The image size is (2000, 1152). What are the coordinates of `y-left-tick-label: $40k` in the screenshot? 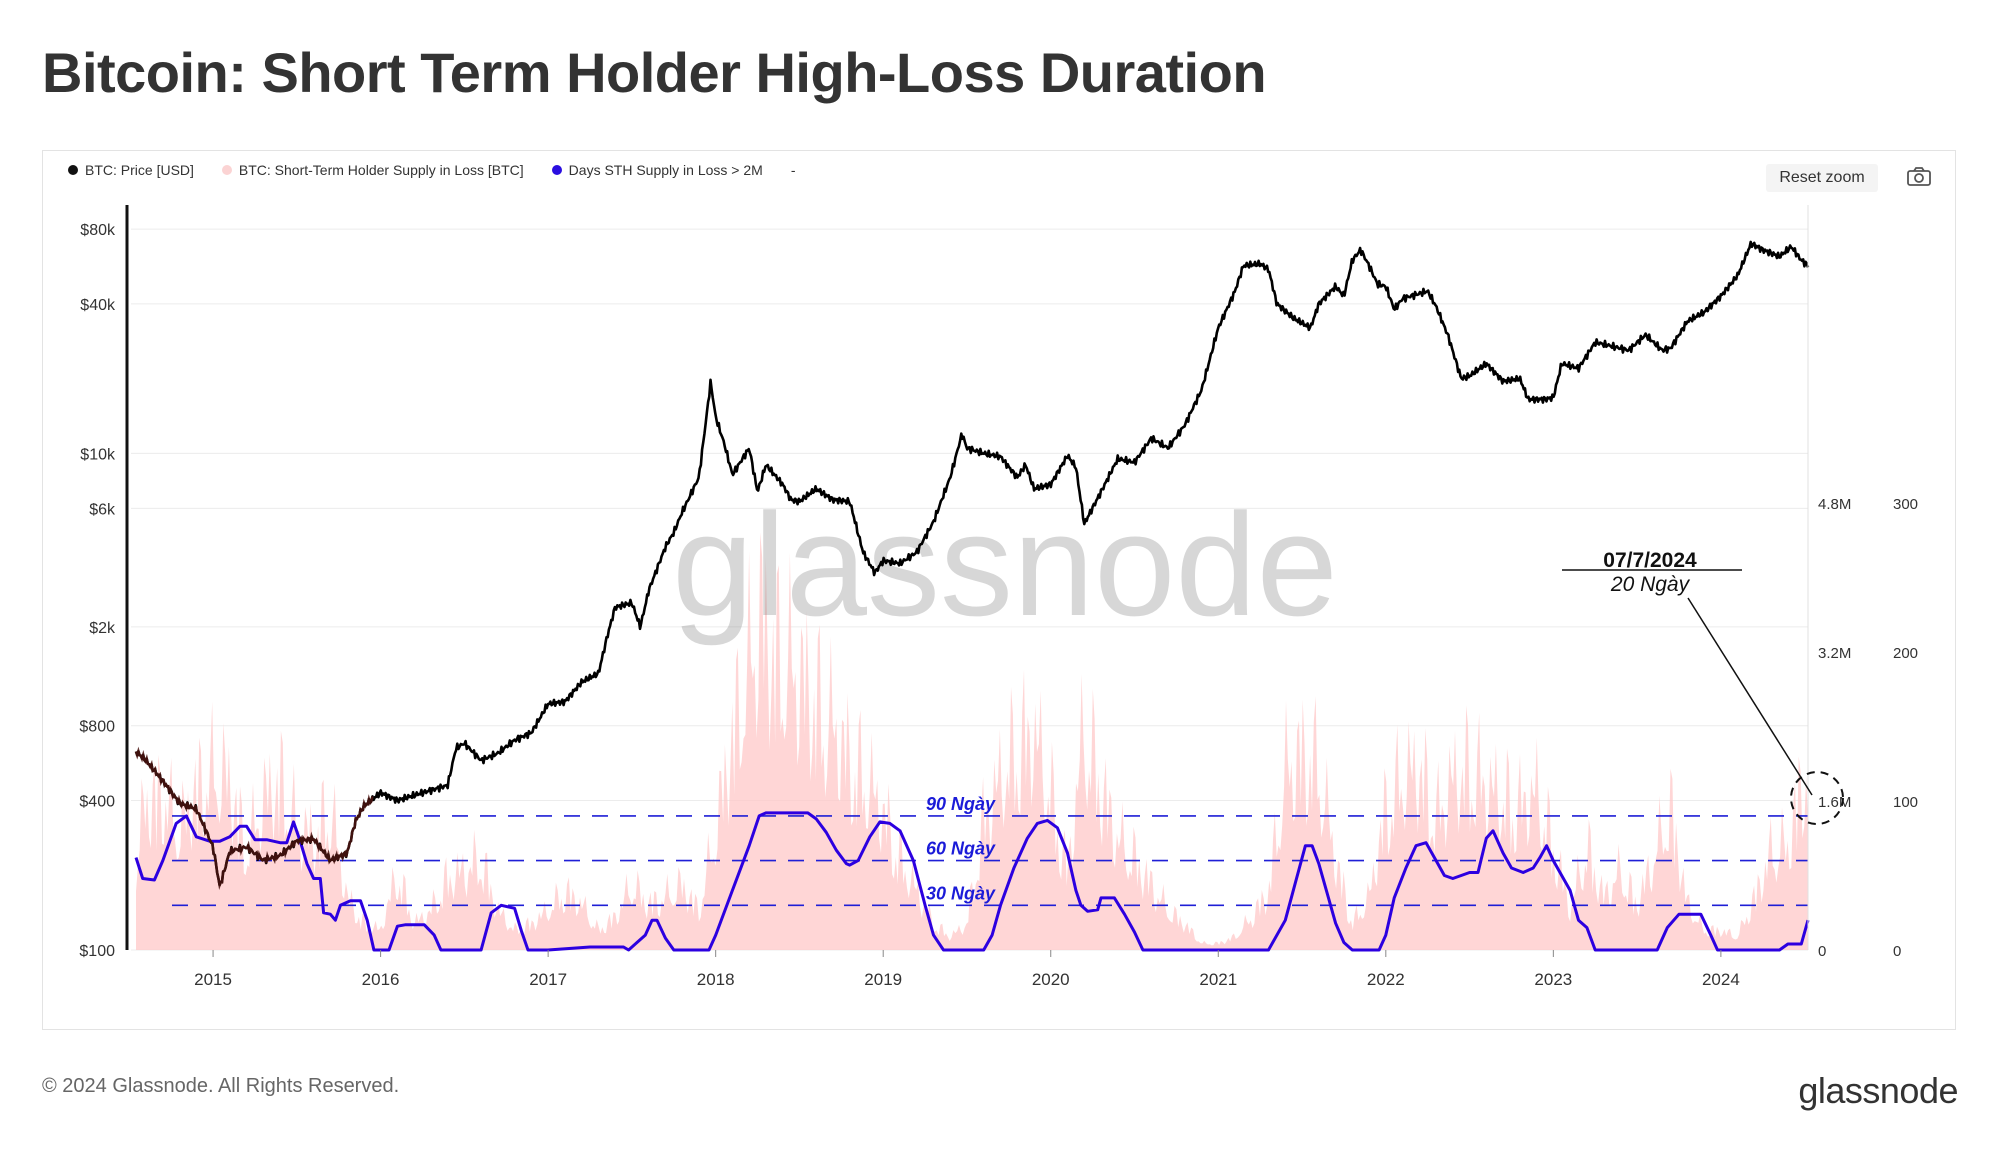 It's located at (98, 305).